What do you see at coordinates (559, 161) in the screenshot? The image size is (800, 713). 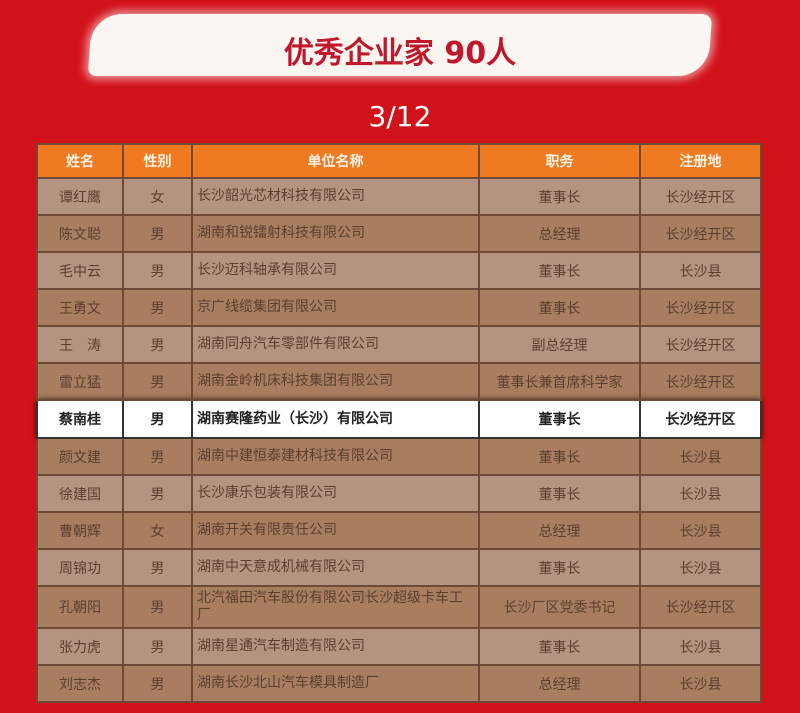 I see `header-position: 职务` at bounding box center [559, 161].